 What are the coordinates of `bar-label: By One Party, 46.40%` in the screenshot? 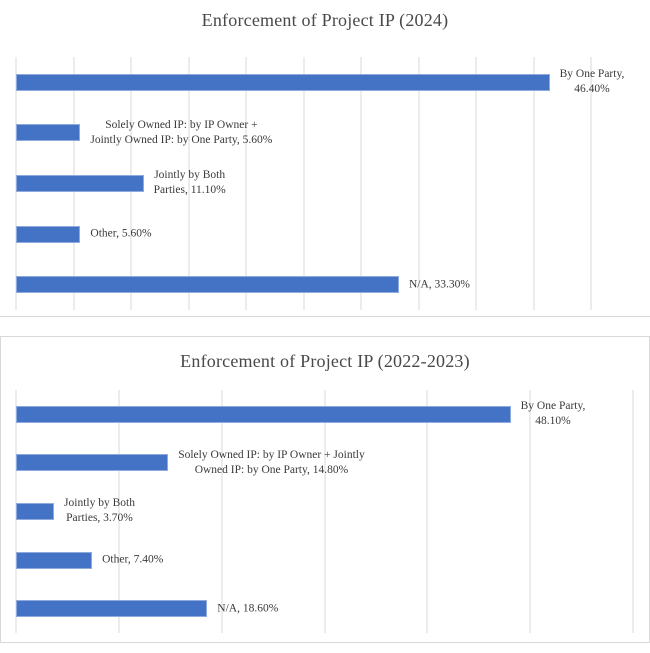 It's located at (592, 82).